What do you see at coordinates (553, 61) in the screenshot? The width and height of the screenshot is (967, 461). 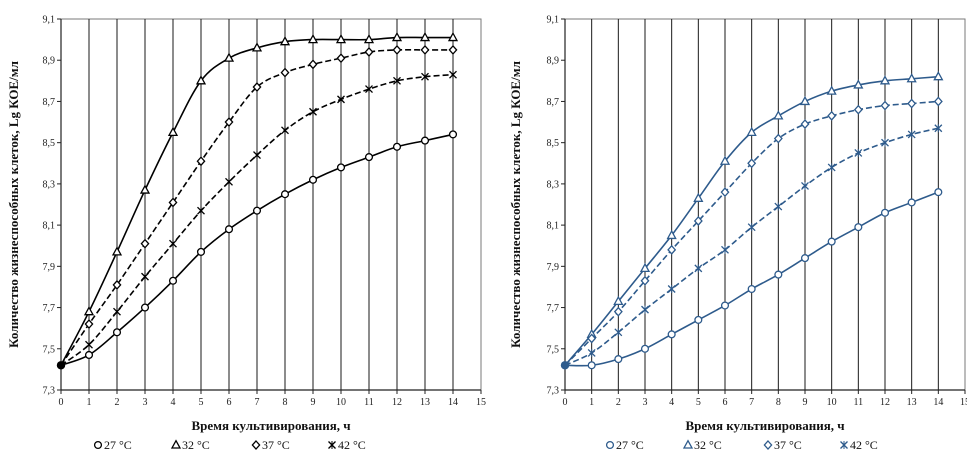 I see `right-y-tick-label: 8,9` at bounding box center [553, 61].